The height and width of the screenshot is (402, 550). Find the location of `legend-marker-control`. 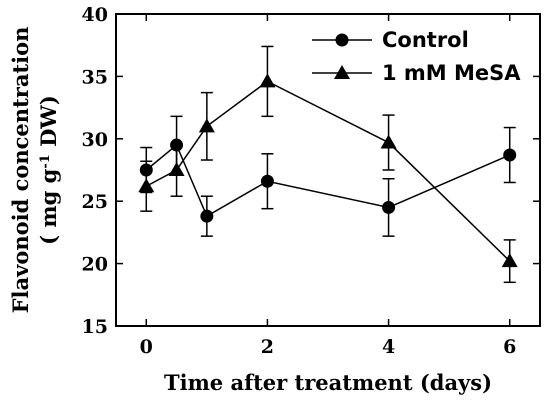

legend-marker-control is located at coordinates (342, 40).